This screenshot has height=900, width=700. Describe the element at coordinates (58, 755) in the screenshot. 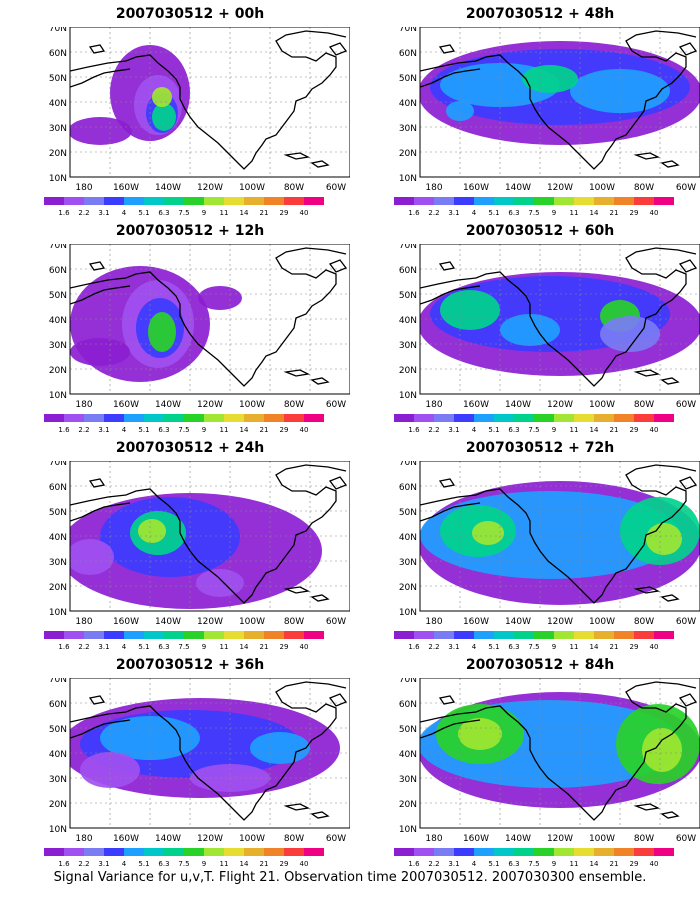

I see `lat-tick-label: 40N` at that location.